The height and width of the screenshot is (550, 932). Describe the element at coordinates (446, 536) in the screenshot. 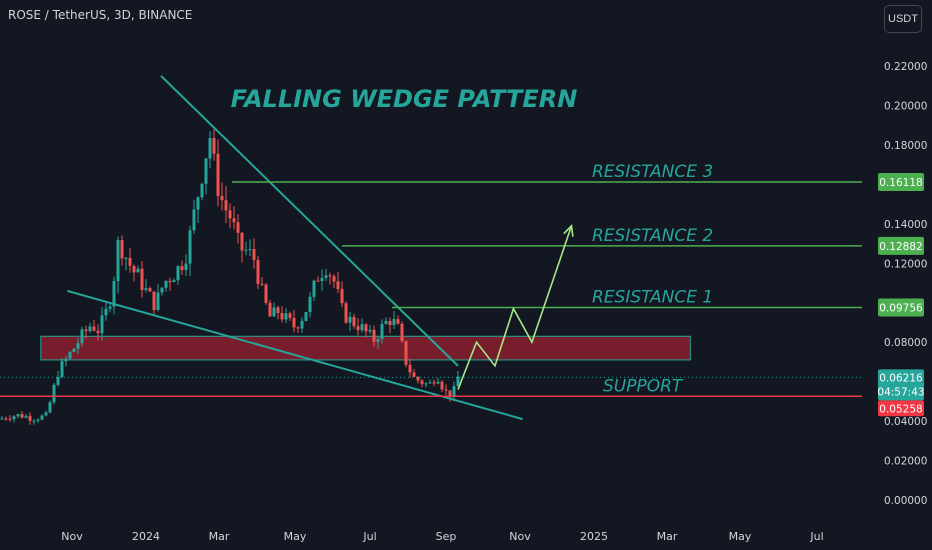

I see `x-tick-label: Sep` at that location.